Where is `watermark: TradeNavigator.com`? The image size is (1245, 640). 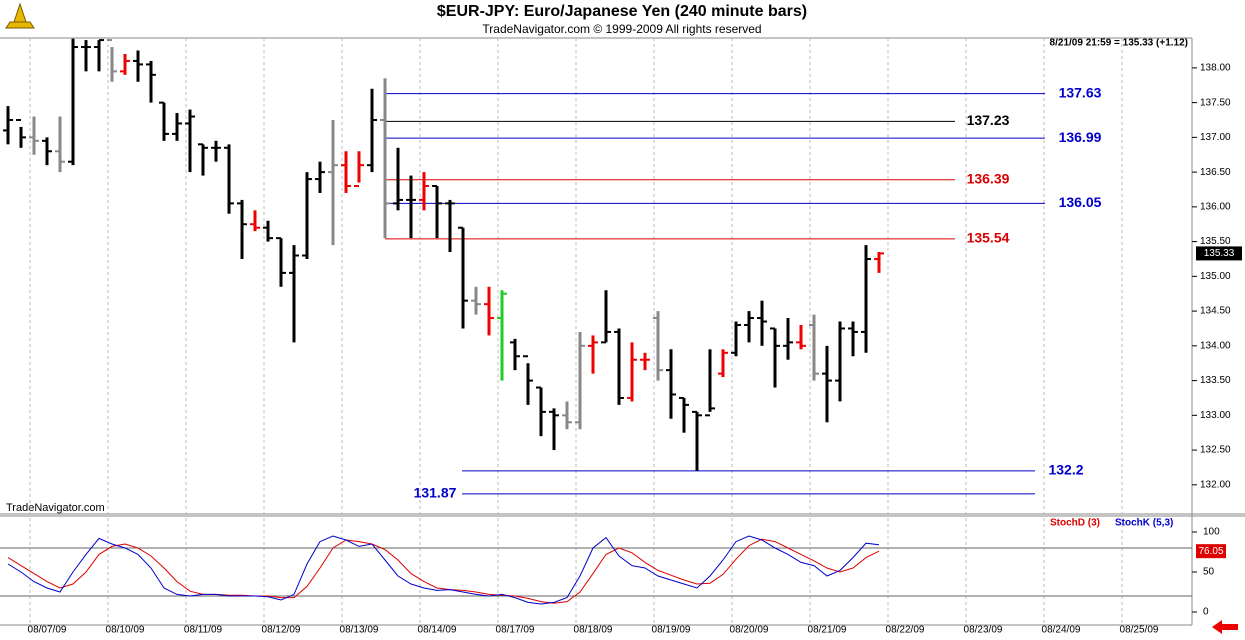 watermark: TradeNavigator.com is located at coordinates (55, 508).